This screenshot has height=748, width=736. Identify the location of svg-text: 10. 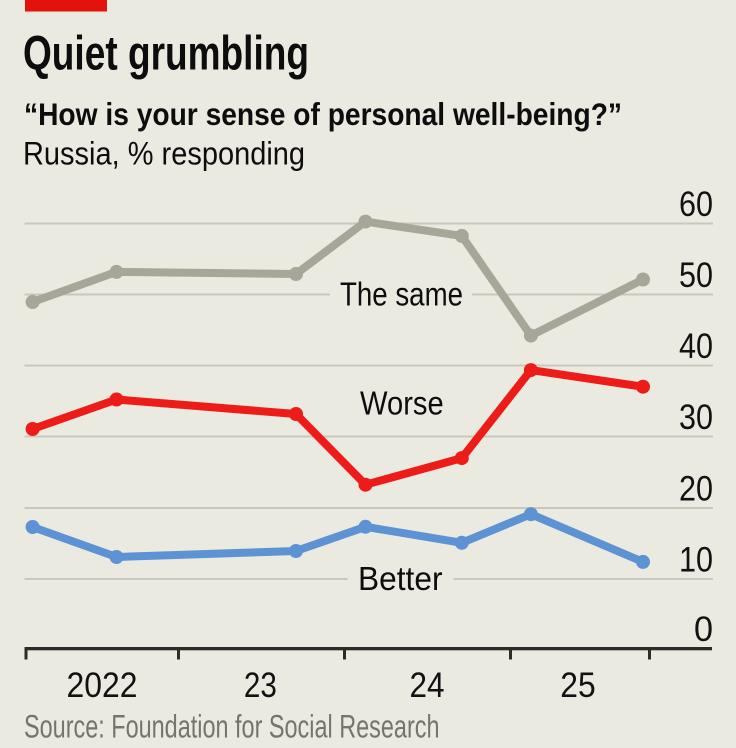
(696, 560).